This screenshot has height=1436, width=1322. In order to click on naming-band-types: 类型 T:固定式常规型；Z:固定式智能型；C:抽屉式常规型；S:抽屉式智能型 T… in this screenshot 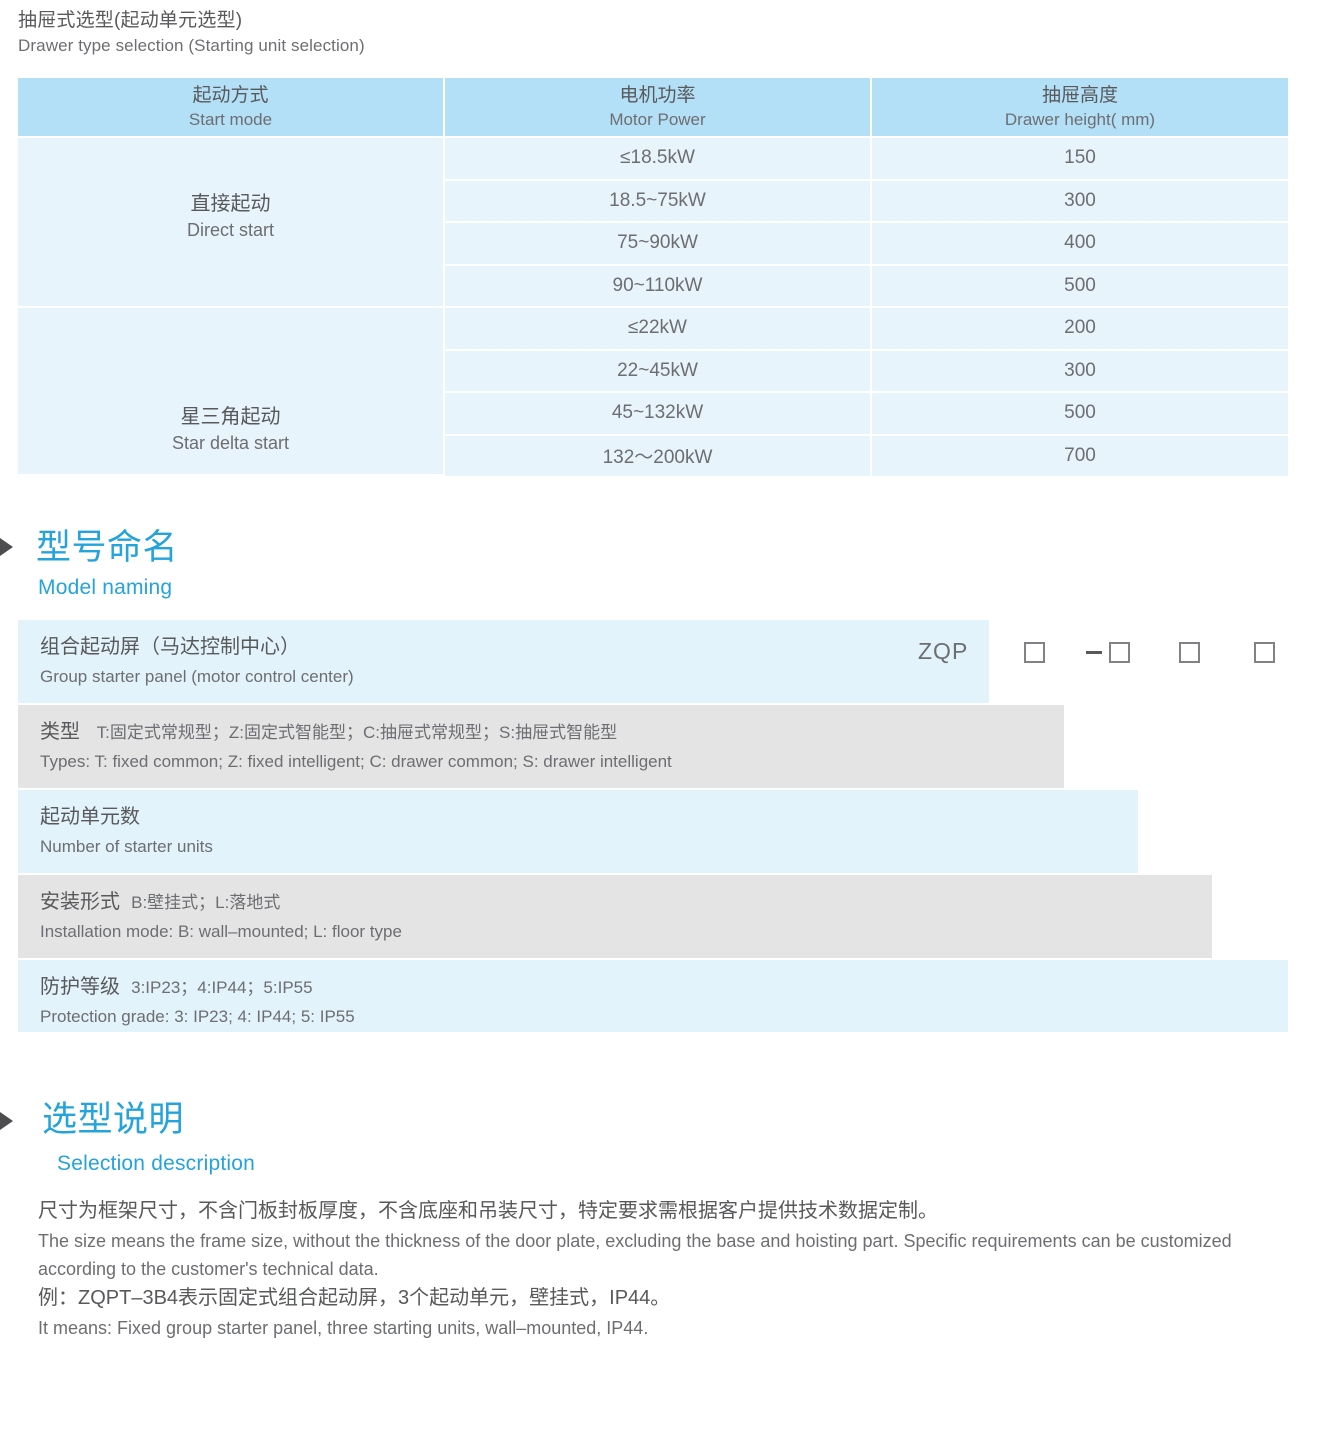, I will do `click(541, 746)`.